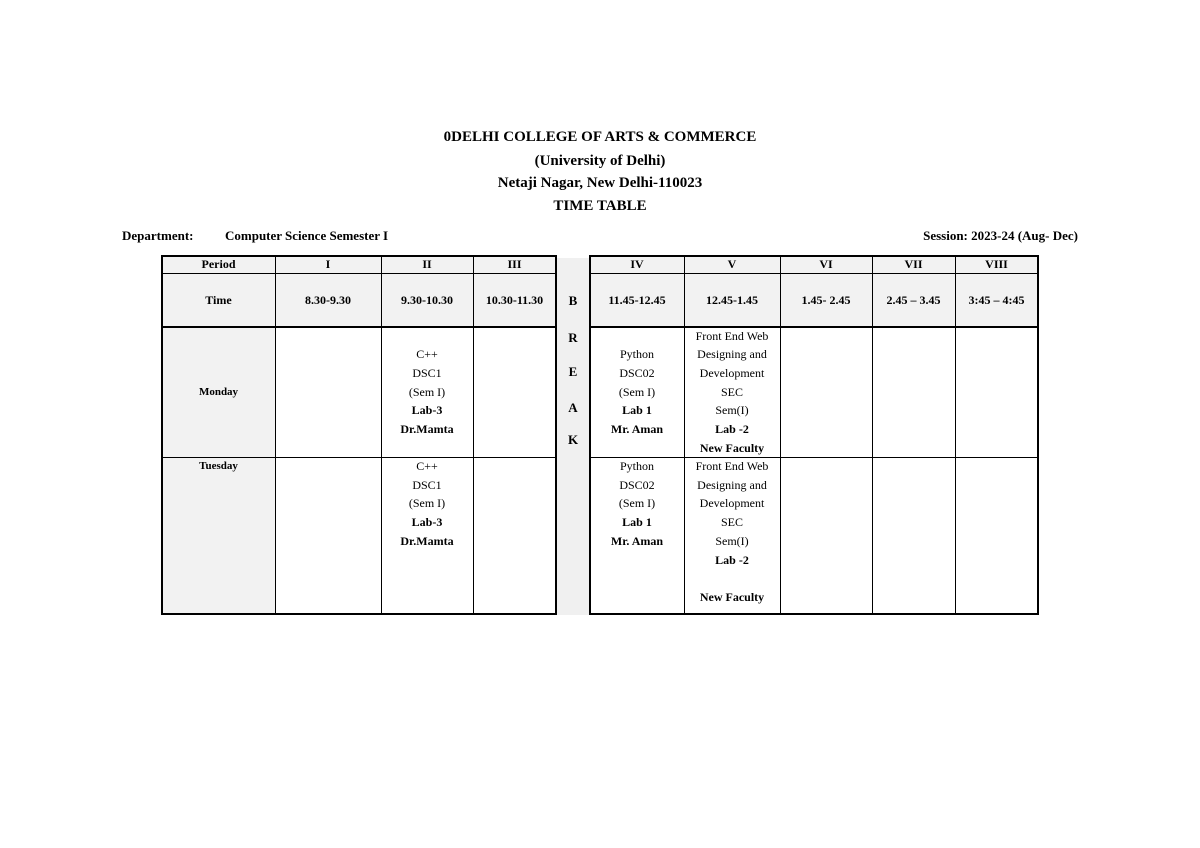 Image resolution: width=1200 pixels, height=848 pixels. What do you see at coordinates (826, 300) in the screenshot?
I see `time-slot: 1.45- 2.45` at bounding box center [826, 300].